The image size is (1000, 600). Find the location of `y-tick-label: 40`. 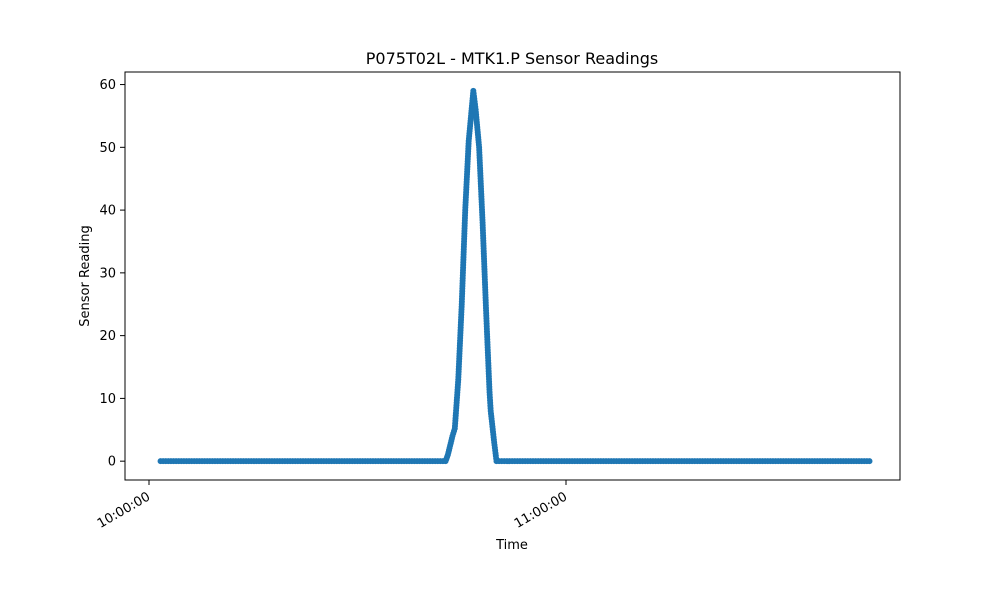

y-tick-label: 40 is located at coordinates (107, 211).